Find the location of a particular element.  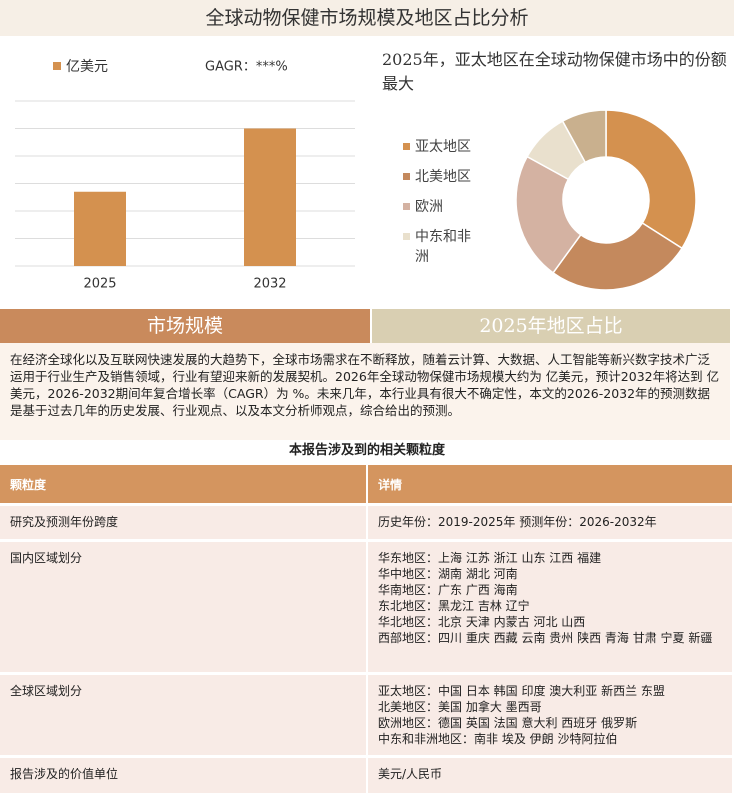

detail-line: 东北地区：黑龙江 吉林 辽宁 is located at coordinates (454, 606).